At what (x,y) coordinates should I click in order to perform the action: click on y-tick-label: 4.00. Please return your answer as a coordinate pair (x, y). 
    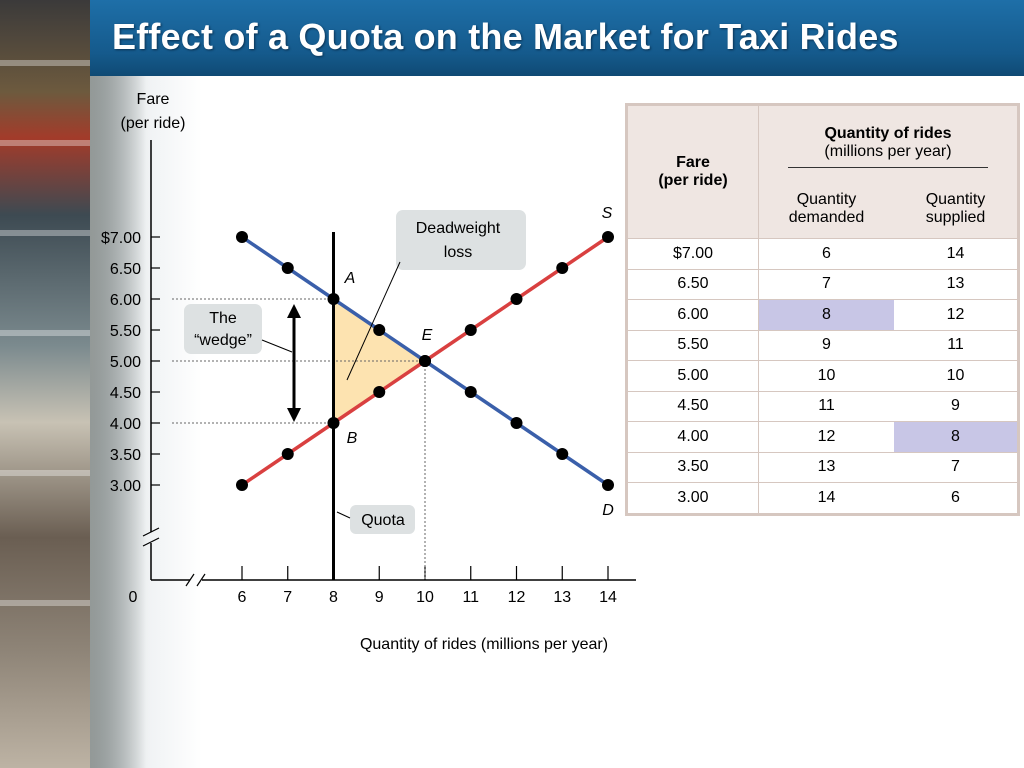
    Looking at the image, I should click on (125, 424).